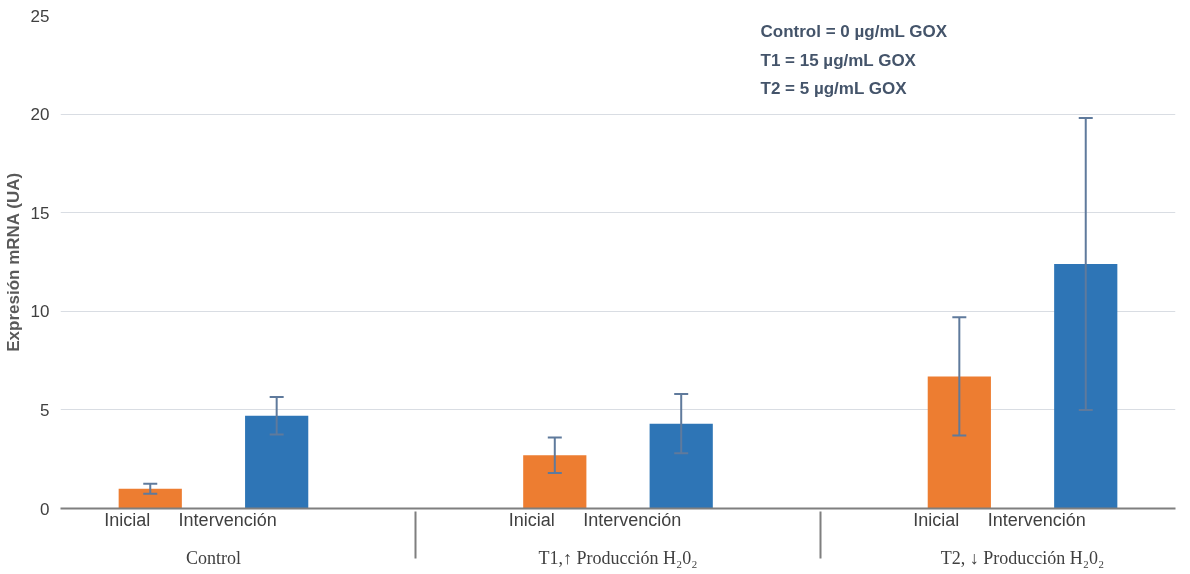 This screenshot has height=574, width=1190. What do you see at coordinates (45, 410) in the screenshot?
I see `y-tick-label: 5` at bounding box center [45, 410].